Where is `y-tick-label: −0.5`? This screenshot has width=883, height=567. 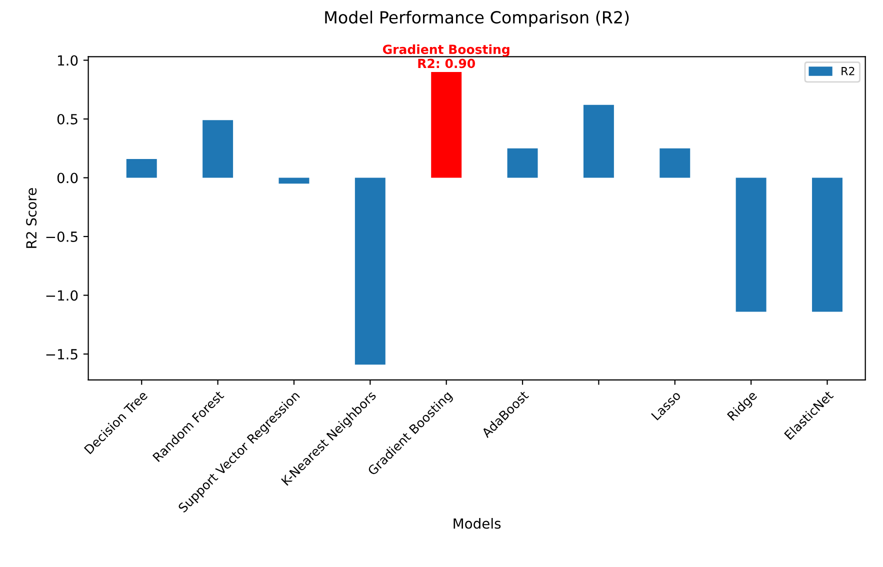 y-tick-label: −0.5 is located at coordinates (62, 236).